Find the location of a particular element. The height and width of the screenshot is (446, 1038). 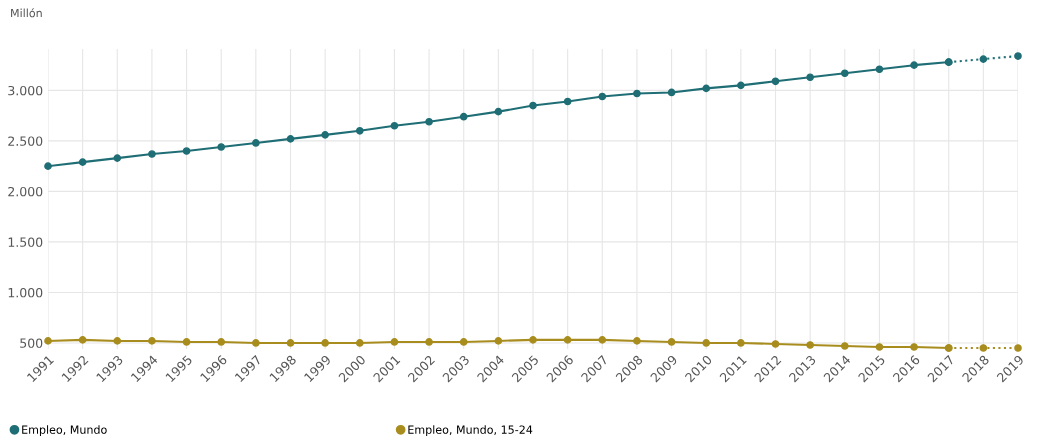

y-tick-label: 1.500 is located at coordinates (25, 242).